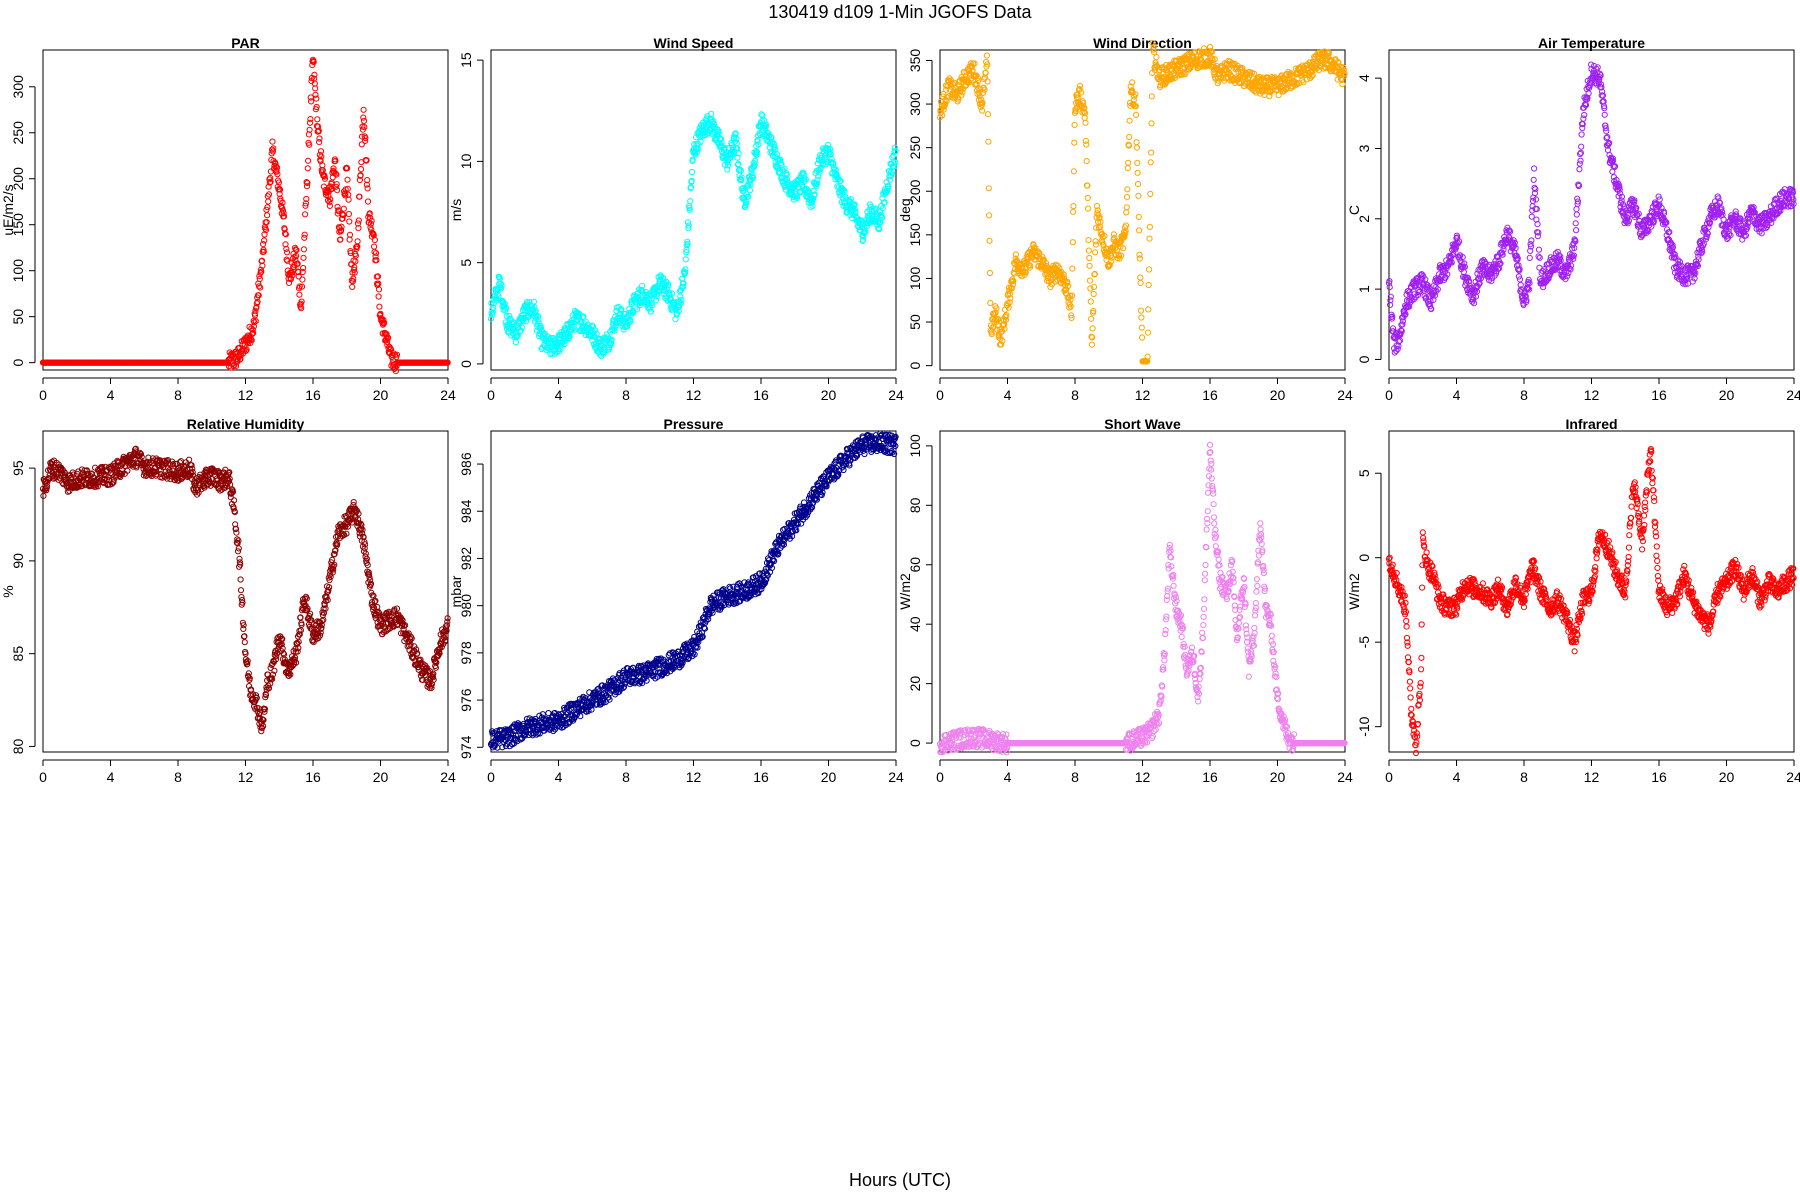  What do you see at coordinates (693, 235) in the screenshot?
I see `data-points` at bounding box center [693, 235].